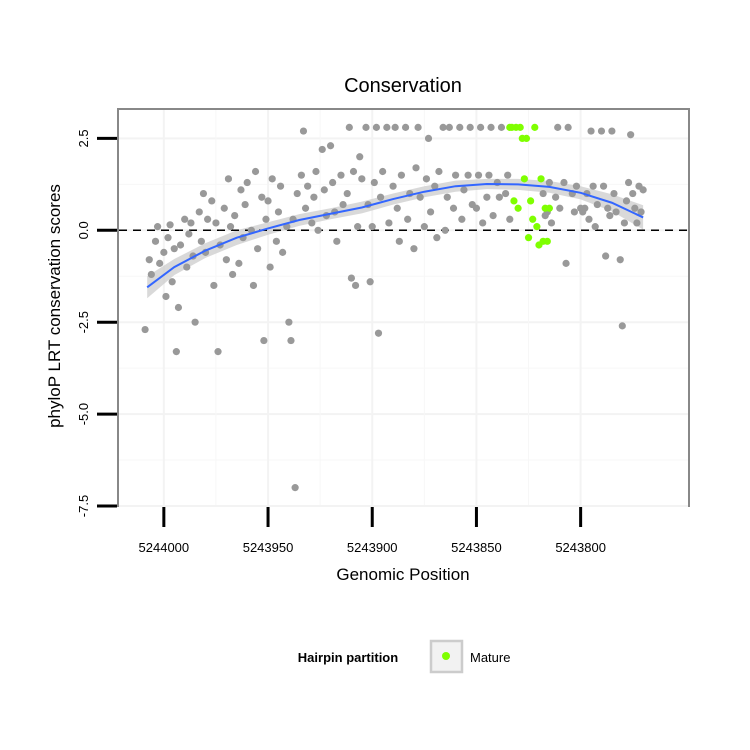 This screenshot has height=750, width=750. What do you see at coordinates (404, 656) in the screenshot?
I see `legend: Hairpin partition Mature` at bounding box center [404, 656].